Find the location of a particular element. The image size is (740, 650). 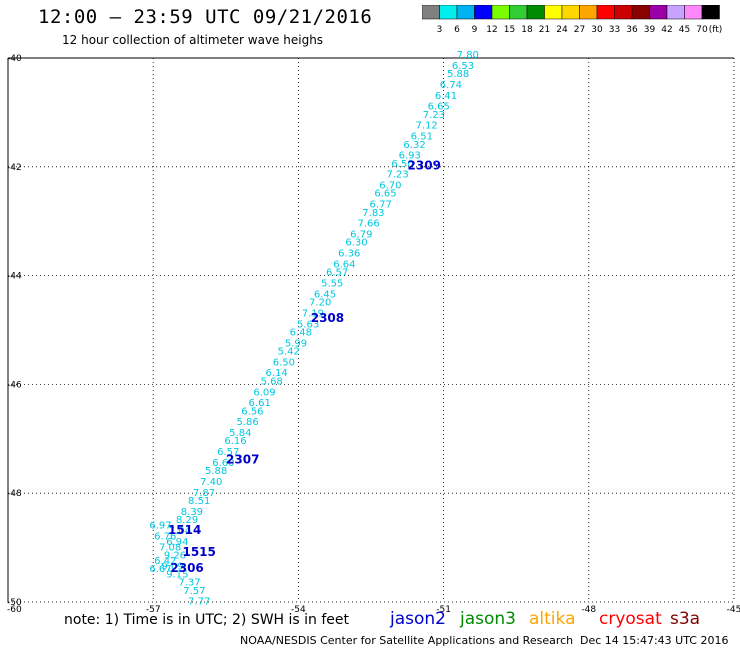

colorbar-label: 39 is located at coordinates (650, 30).